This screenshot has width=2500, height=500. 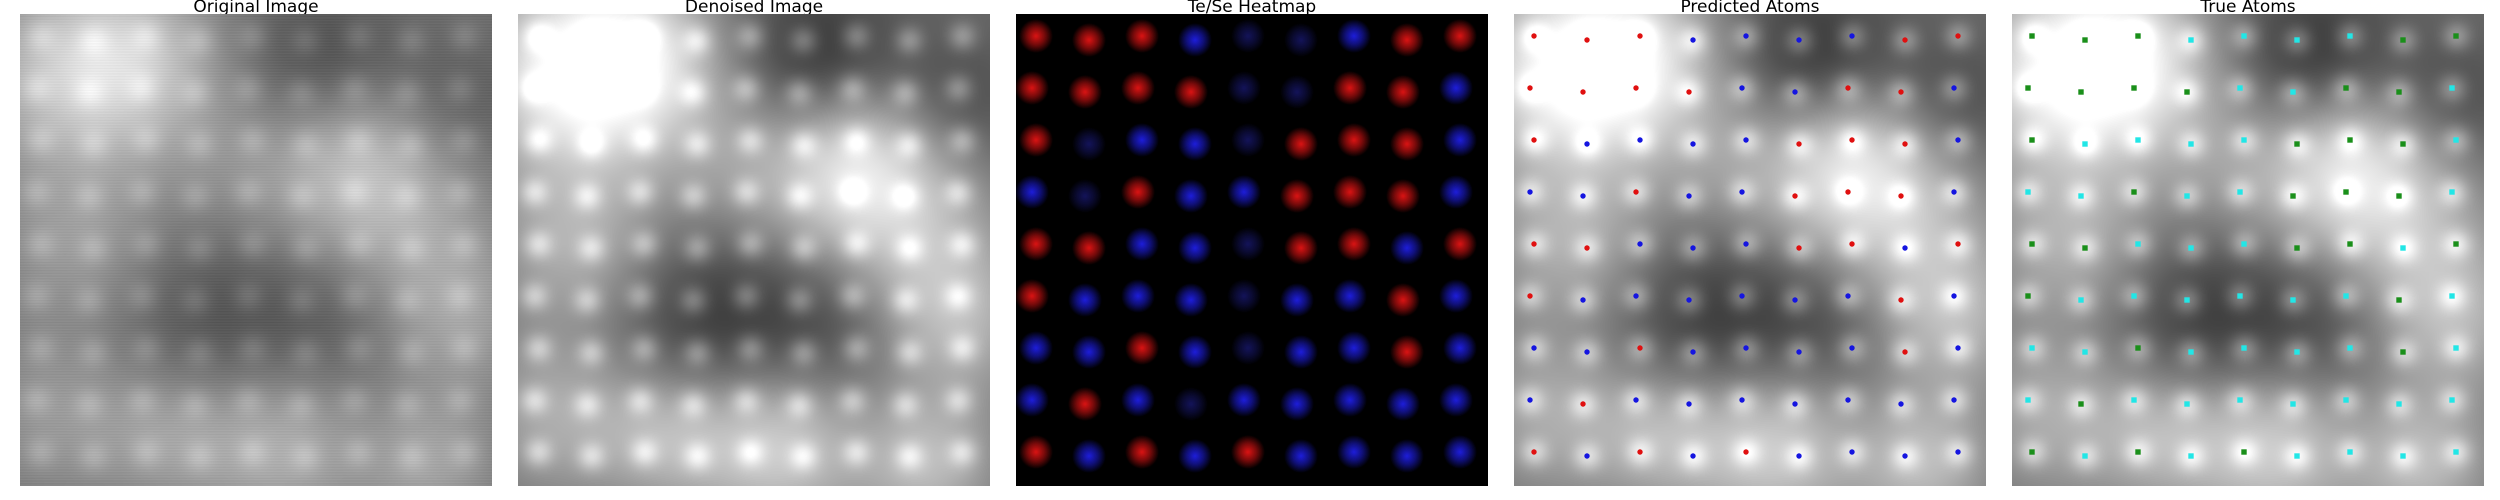 What do you see at coordinates (1252, 8) in the screenshot?
I see `panel-title-heatmap: Te/Se Heatmap` at bounding box center [1252, 8].